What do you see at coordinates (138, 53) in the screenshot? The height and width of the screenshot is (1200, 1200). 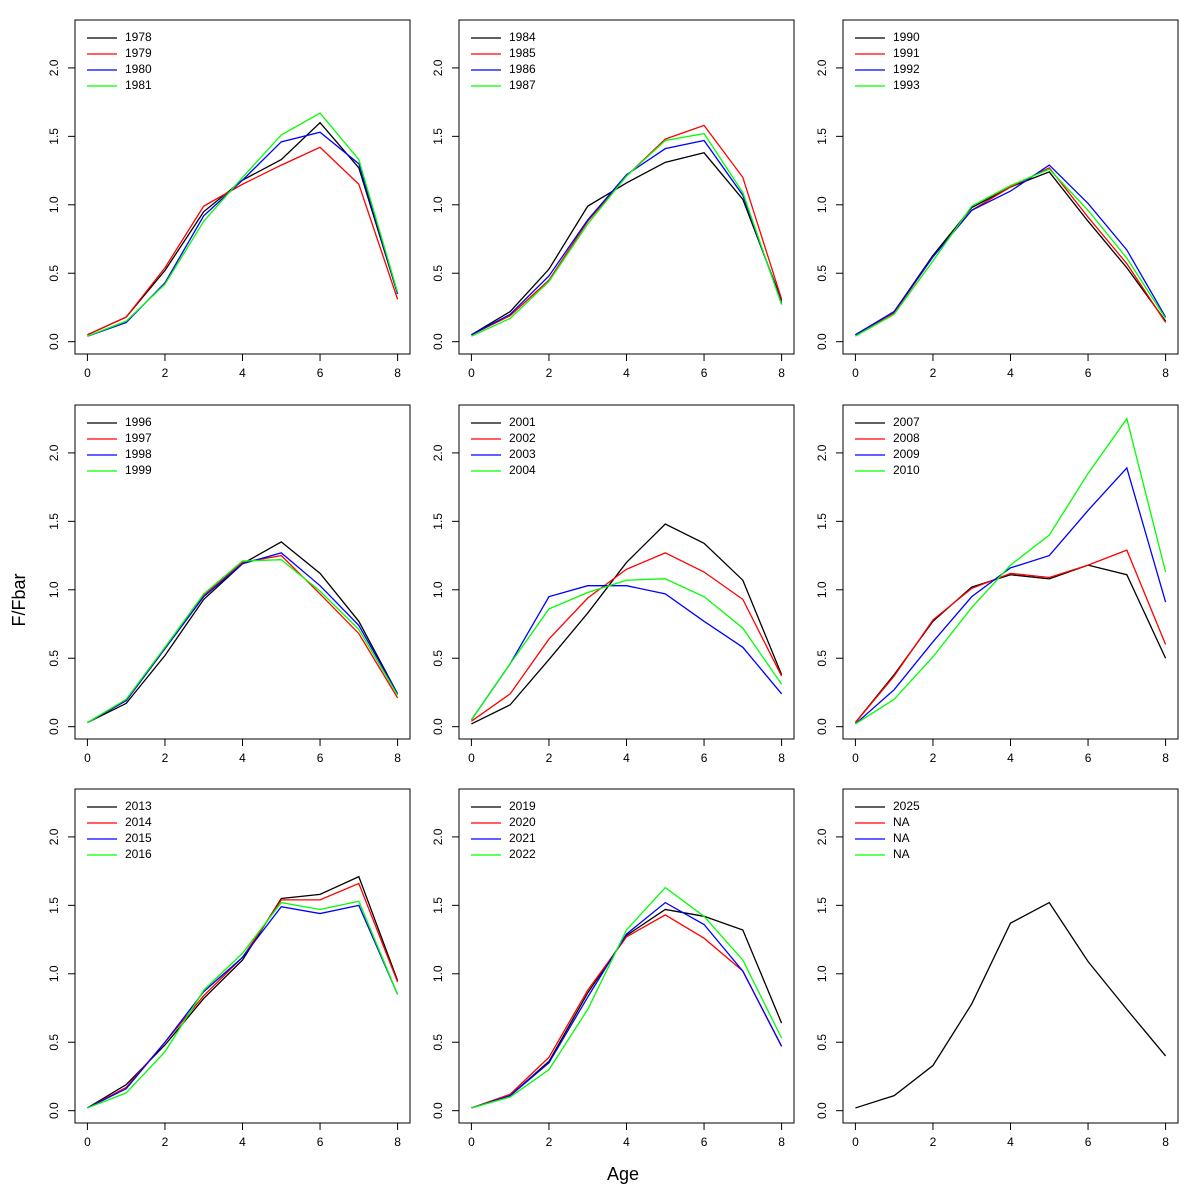 I see `legend-label: 1979` at bounding box center [138, 53].